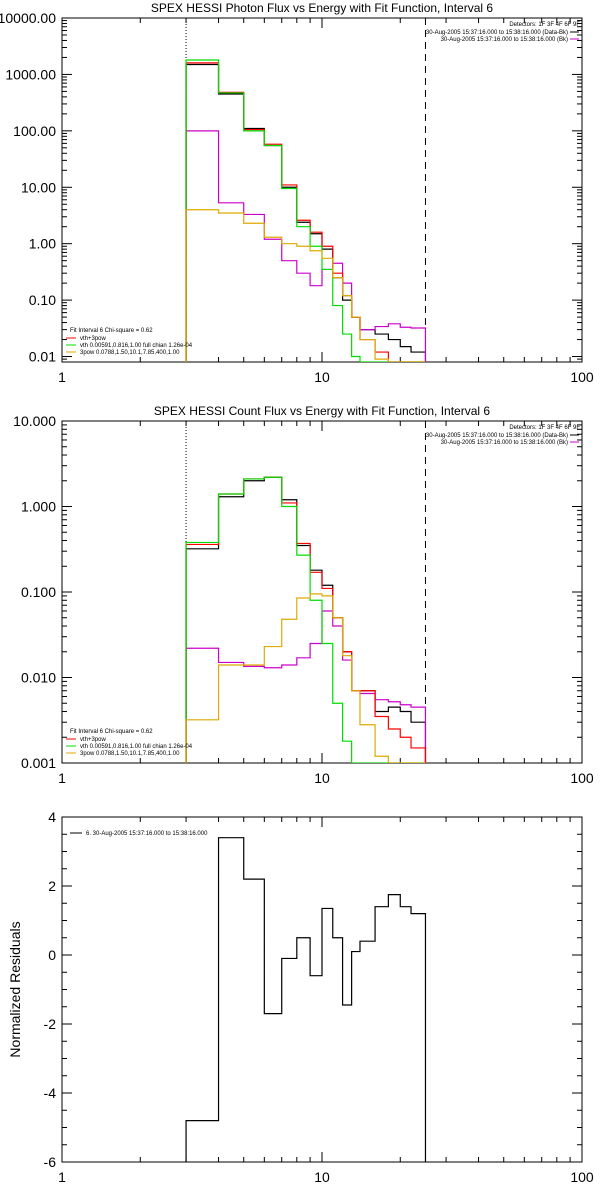 The height and width of the screenshot is (1200, 600). I want to click on y-tick-label: 100.00, so click(34, 131).